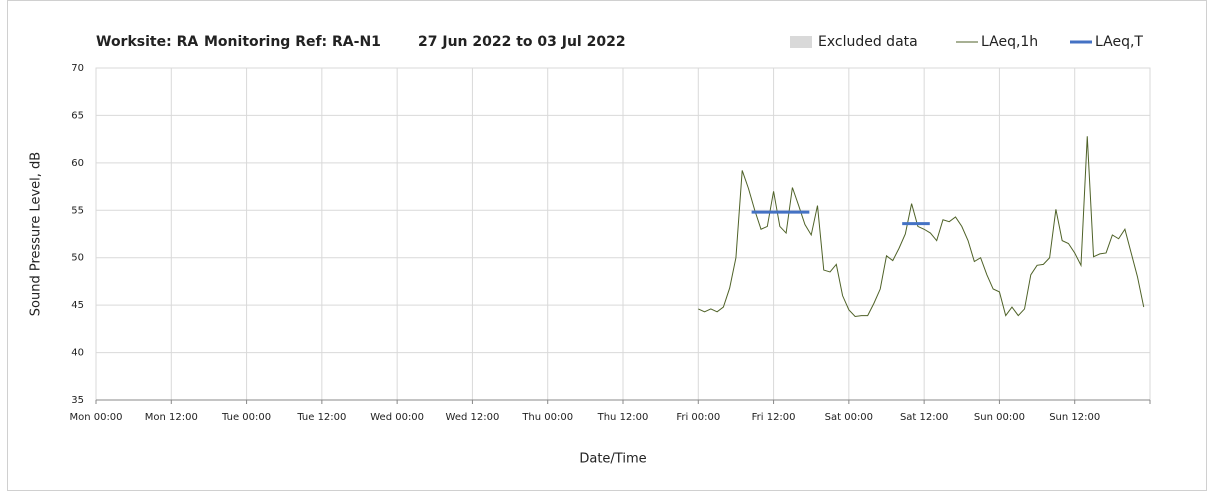  Describe the element at coordinates (801, 42) in the screenshot. I see `legend-swatch` at that location.